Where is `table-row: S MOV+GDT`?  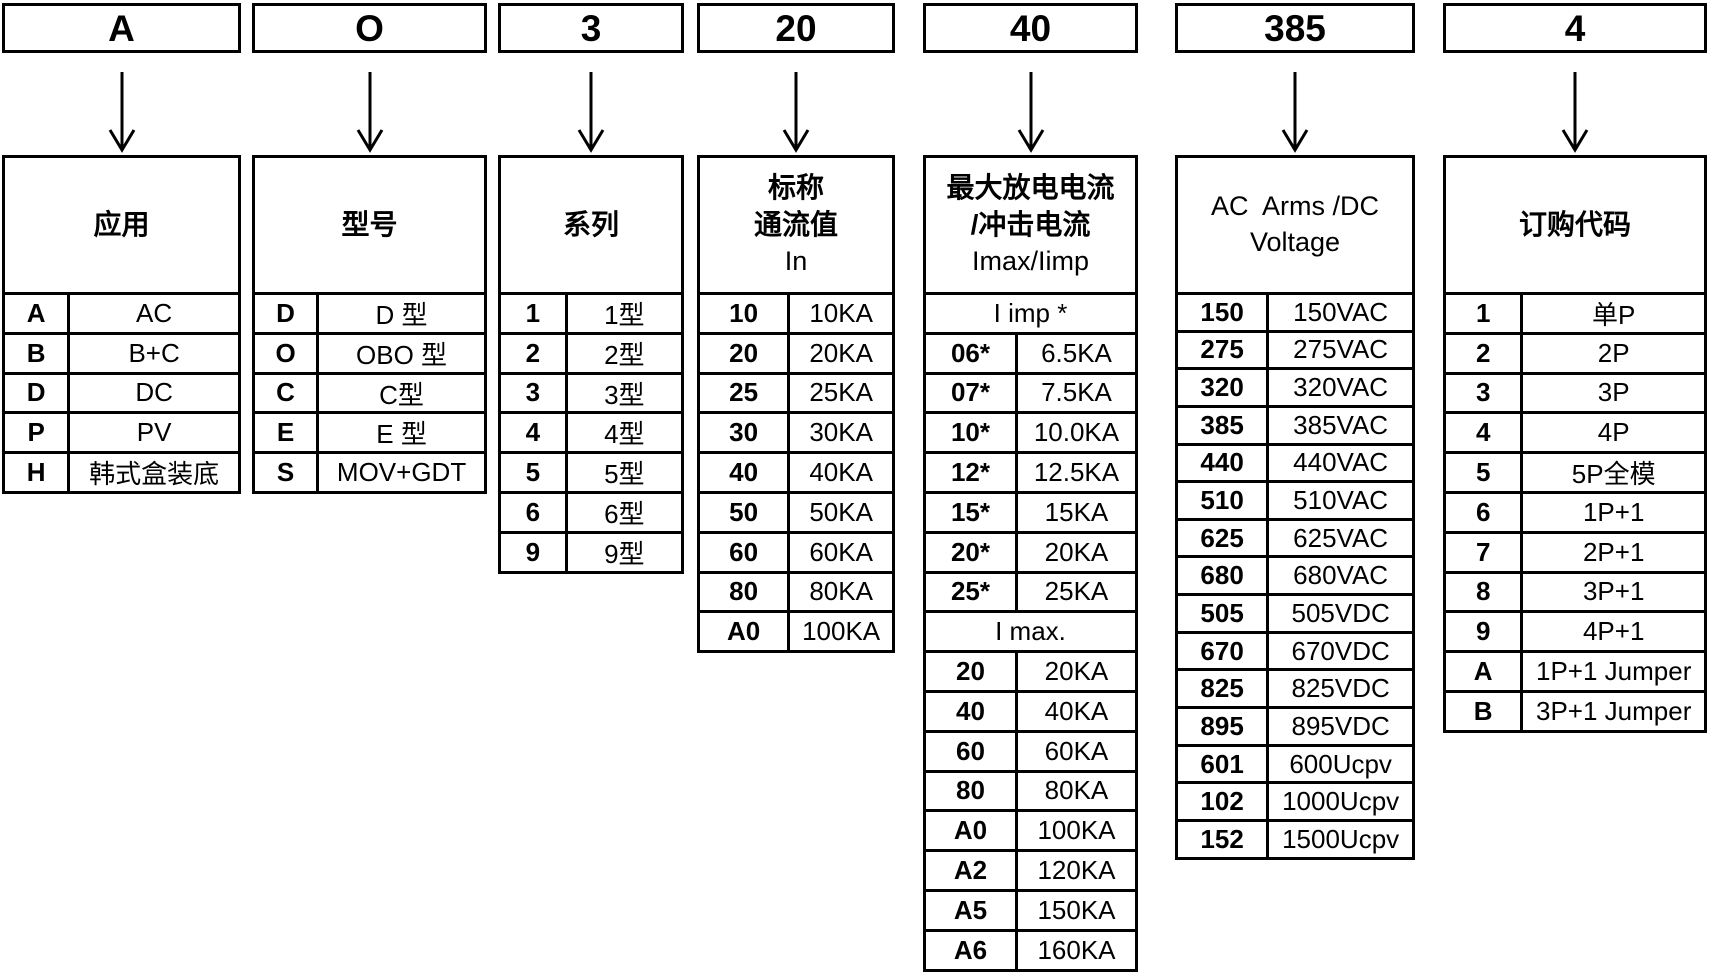
table-row: S MOV+GDT is located at coordinates (369, 471).